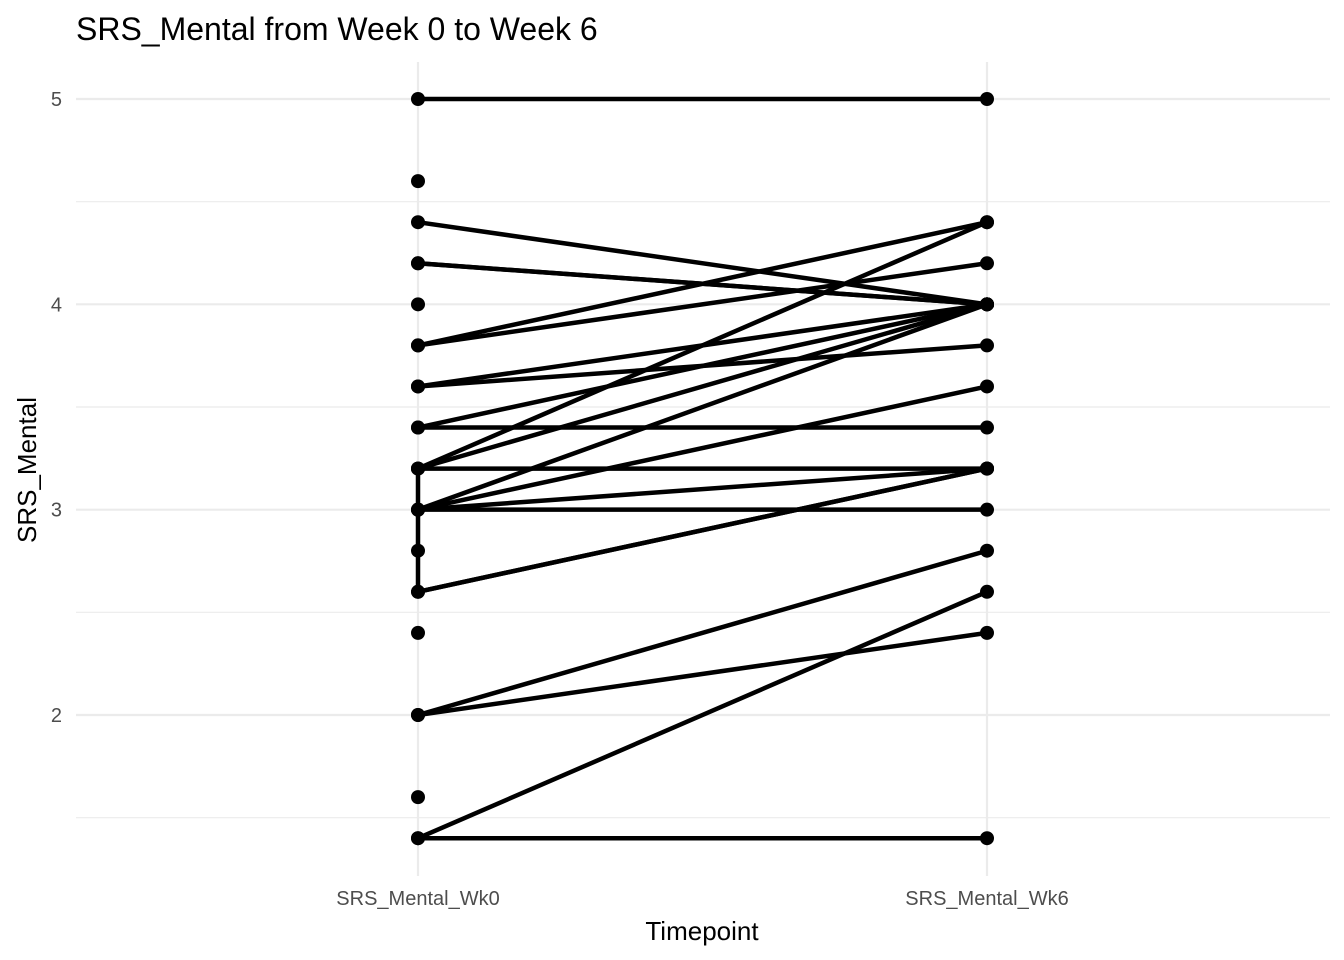 Image resolution: width=1344 pixels, height=960 pixels. I want to click on x-axis-title: Timepoint, so click(702, 931).